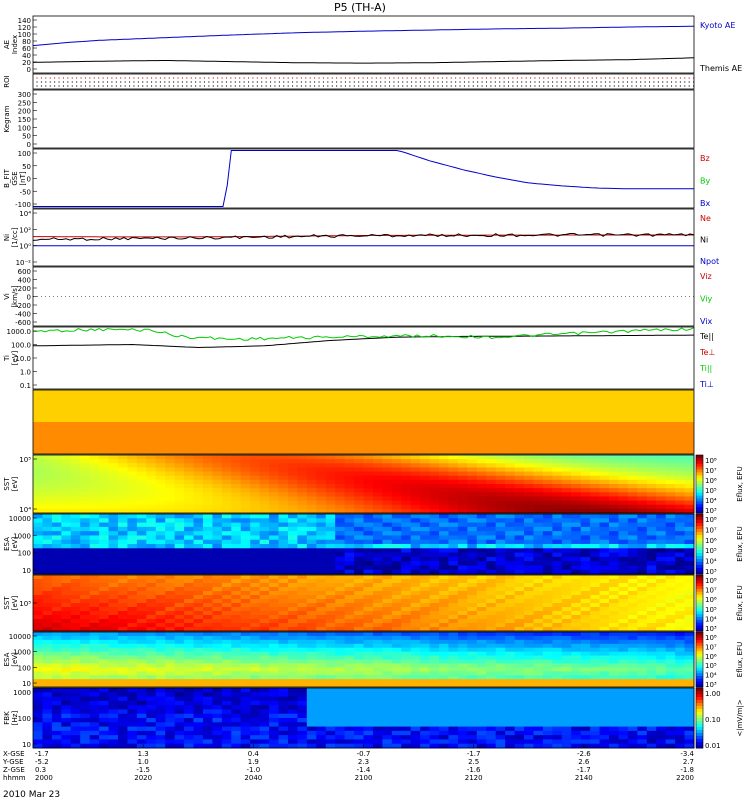 The width and height of the screenshot is (750, 805). Describe the element at coordinates (699, 534) in the screenshot. I see `colorbar-segment` at that location.